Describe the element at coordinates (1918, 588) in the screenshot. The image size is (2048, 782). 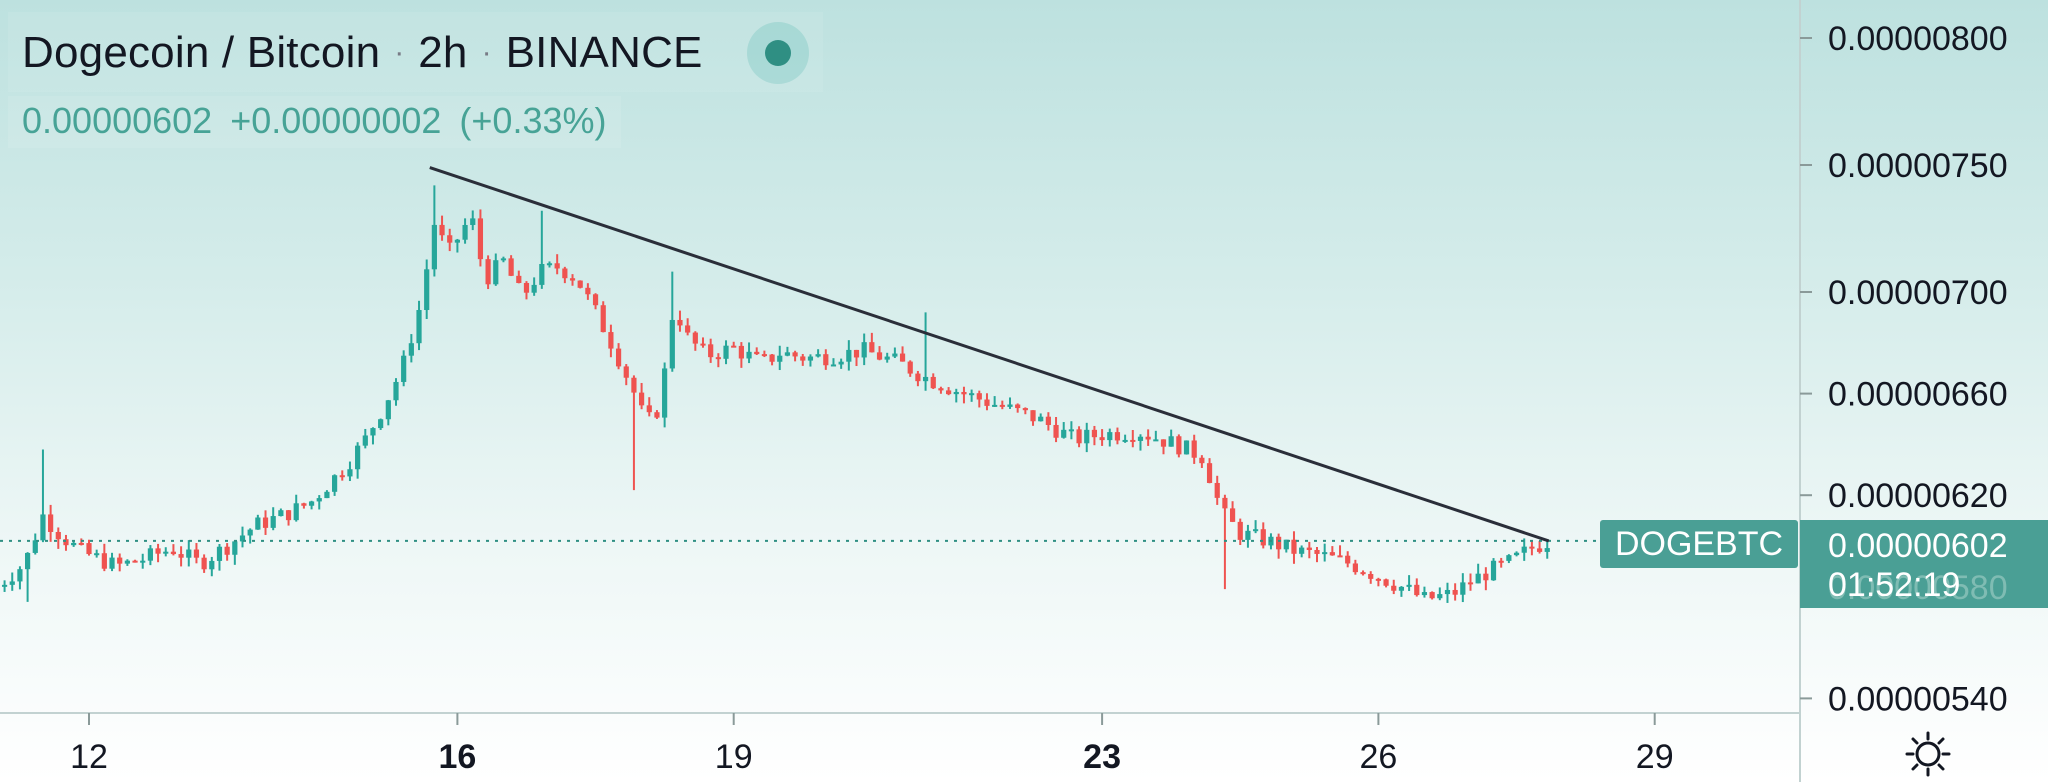
I see `axis-hidden-tick: 0.00000580` at that location.